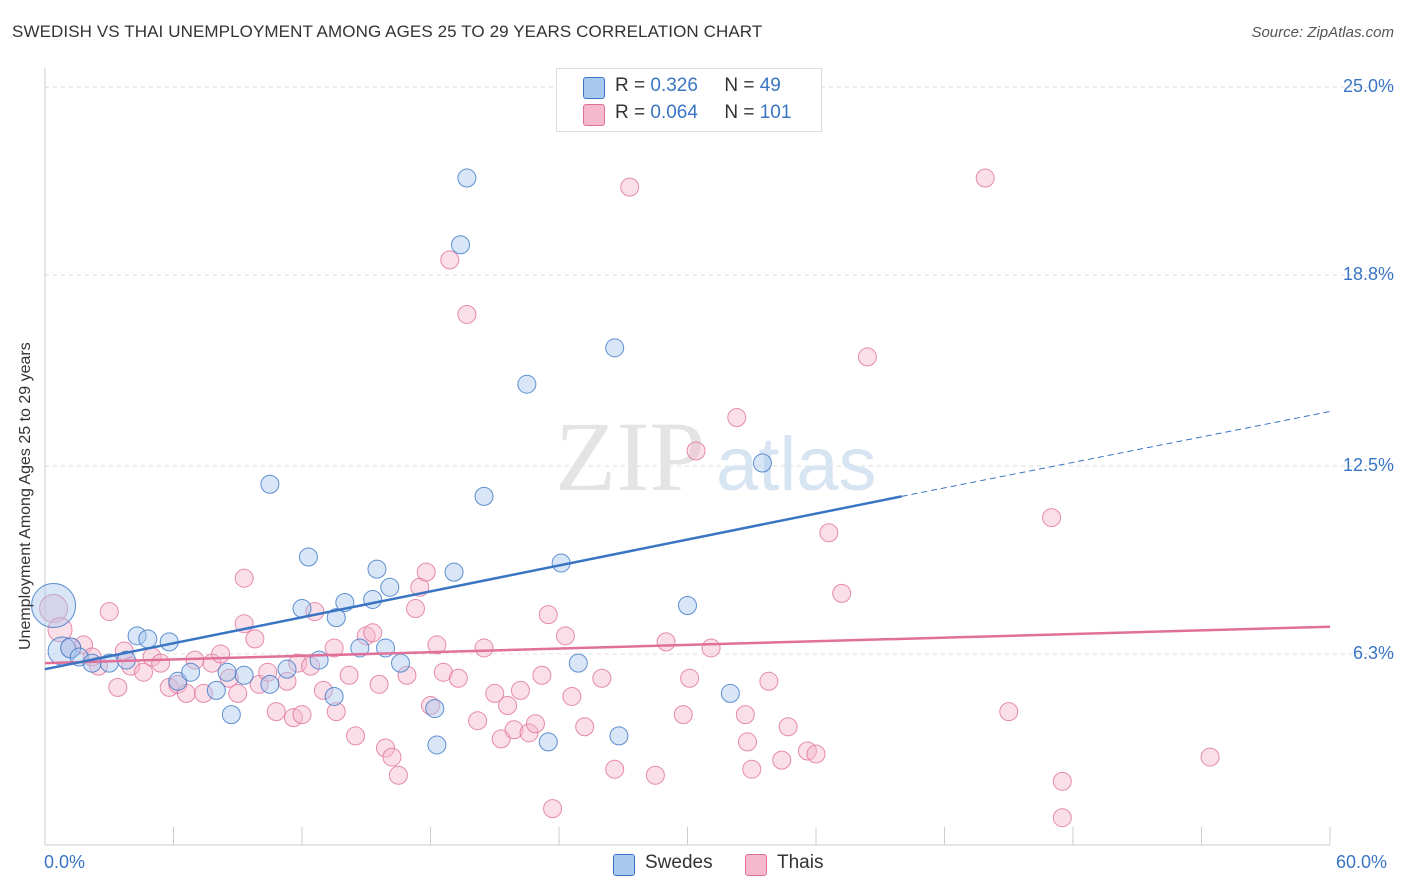 This screenshot has width=1406, height=892. Describe the element at coordinates (687, 645) in the screenshot. I see `thais-trend-line` at that location.